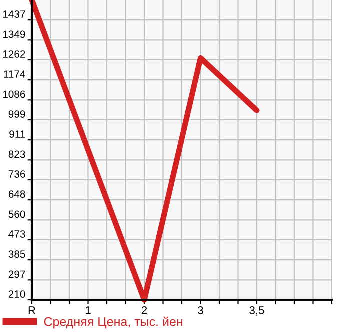 The width and height of the screenshot is (345, 335). I want to click on x-tick-label: R, so click(32, 310).